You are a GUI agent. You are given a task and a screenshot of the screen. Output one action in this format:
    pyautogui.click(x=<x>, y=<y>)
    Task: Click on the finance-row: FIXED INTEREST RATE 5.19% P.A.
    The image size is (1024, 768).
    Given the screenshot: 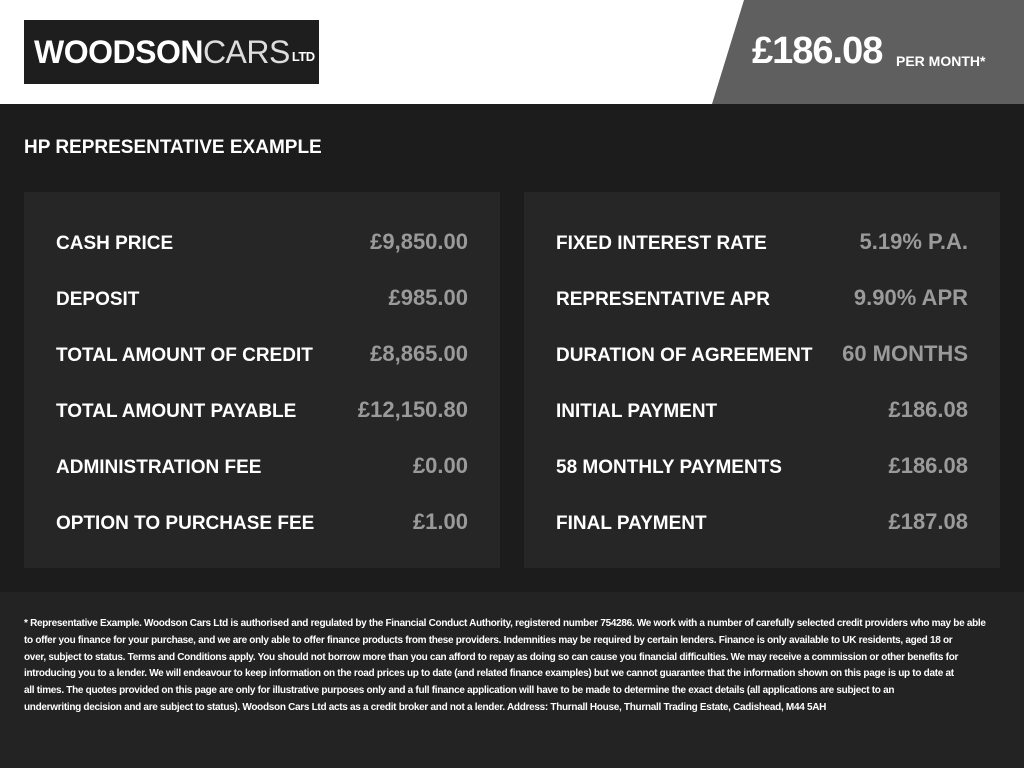 What is the action you would take?
    pyautogui.click(x=762, y=244)
    